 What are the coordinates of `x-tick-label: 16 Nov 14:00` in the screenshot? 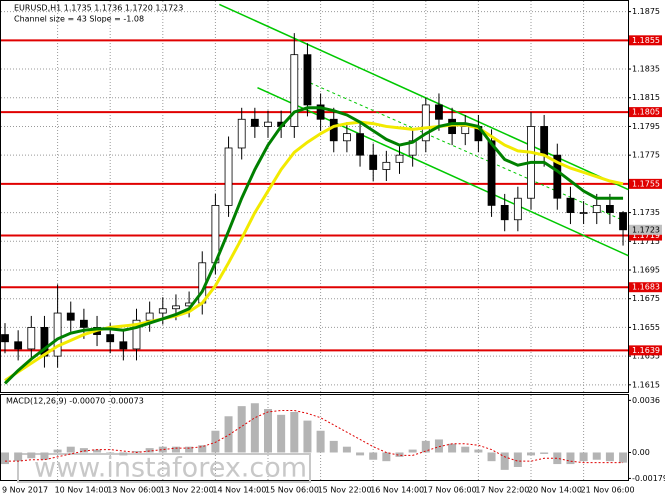 It's located at (397, 490).